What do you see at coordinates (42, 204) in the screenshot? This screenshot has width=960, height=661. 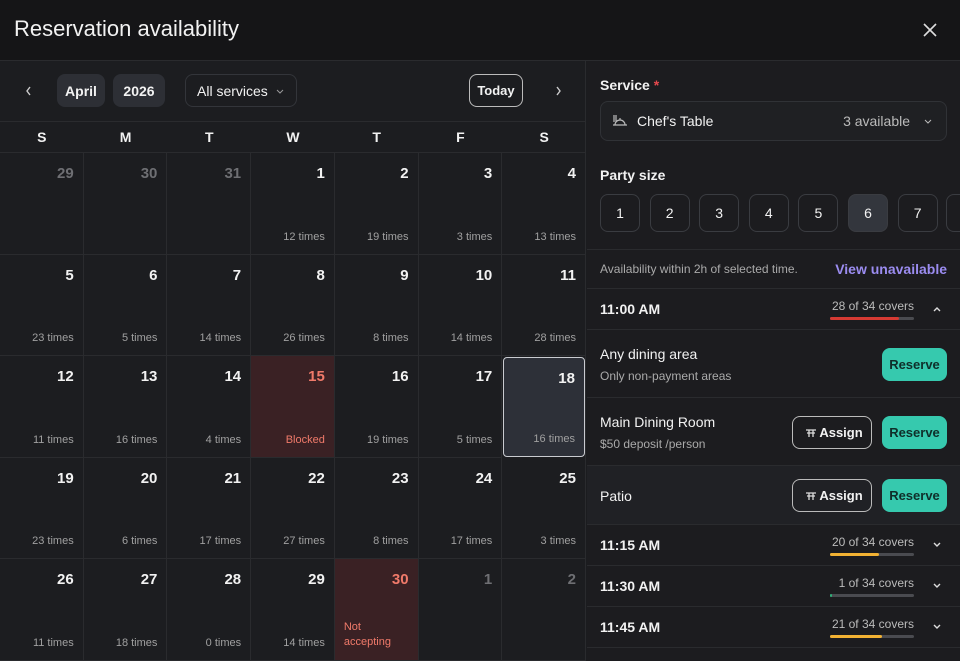 I see `day-cell: 29` at bounding box center [42, 204].